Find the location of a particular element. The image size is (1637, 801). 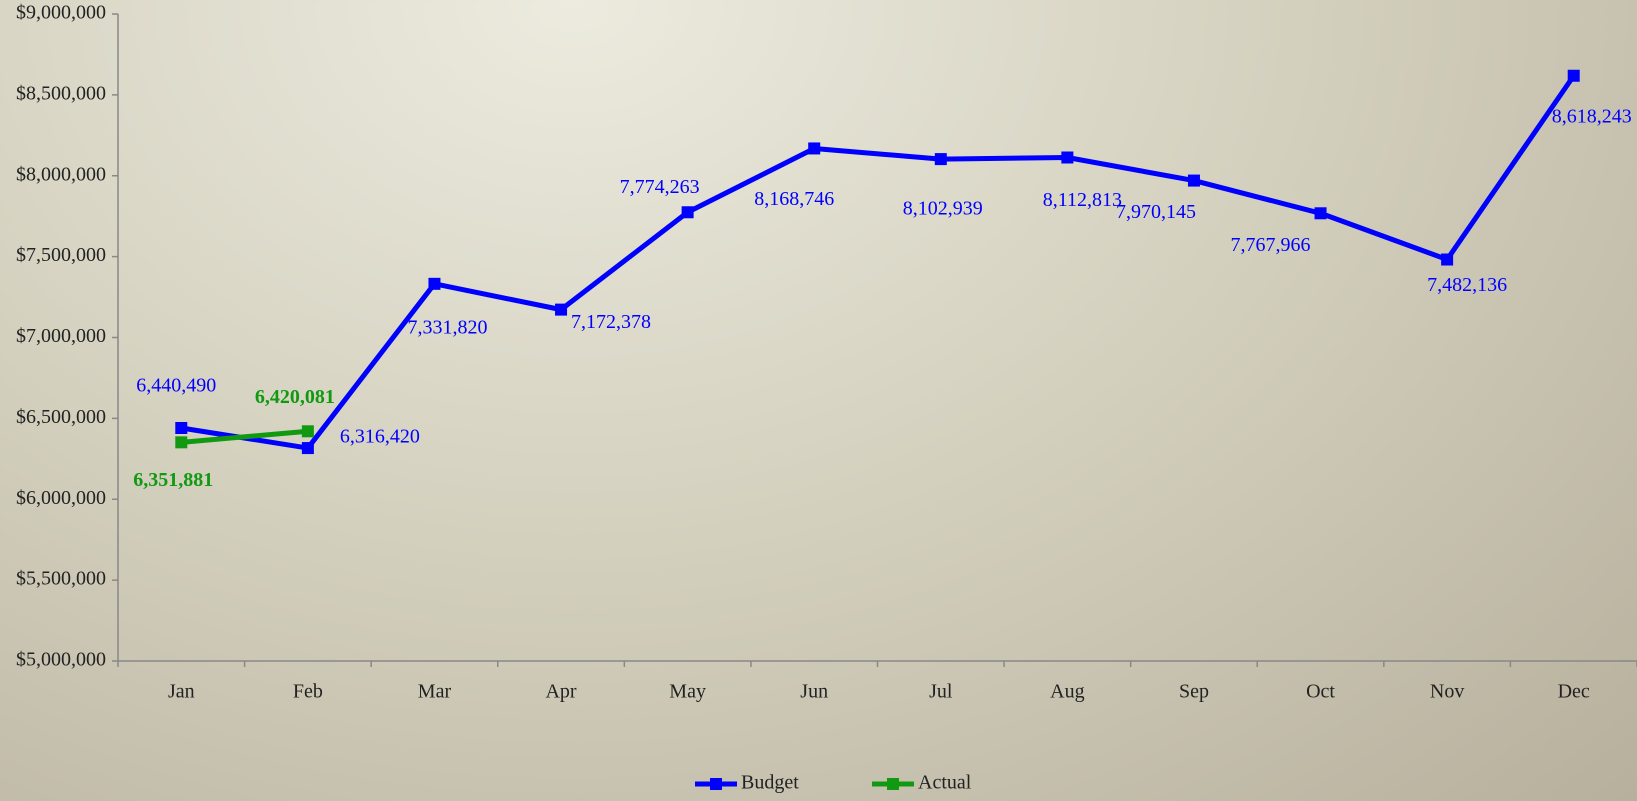

data-label: 8,618,243 is located at coordinates (1592, 116).